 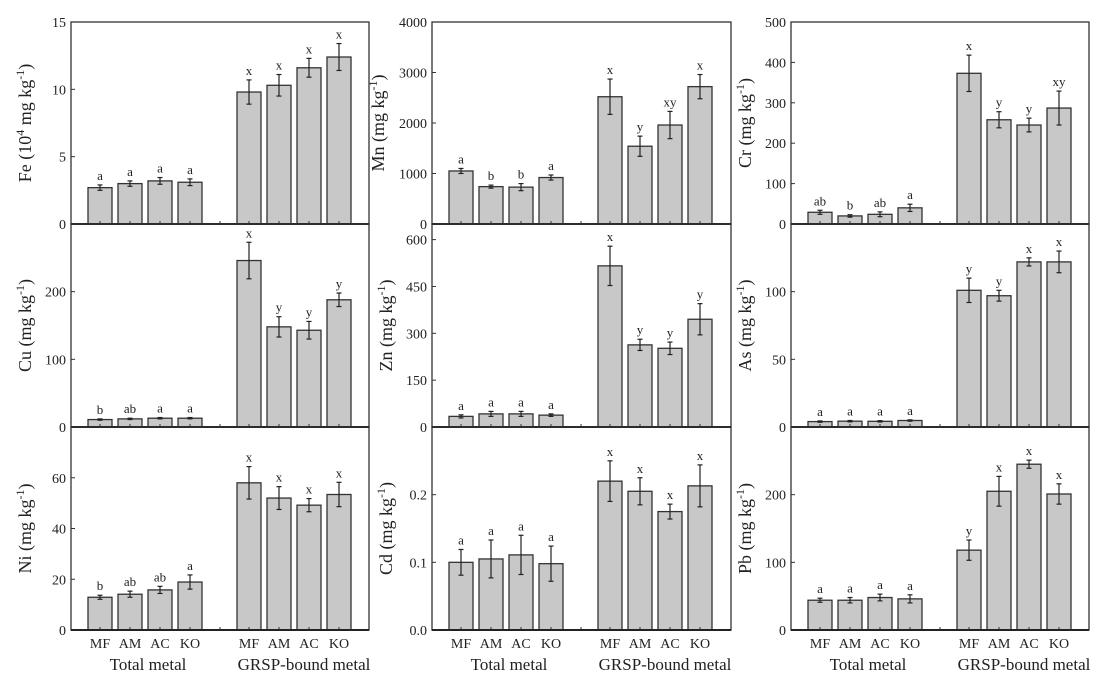 I want to click on panel-as: 0 50 100 As (mg kg-1) a a a a y y x x, so click(x=911, y=329).